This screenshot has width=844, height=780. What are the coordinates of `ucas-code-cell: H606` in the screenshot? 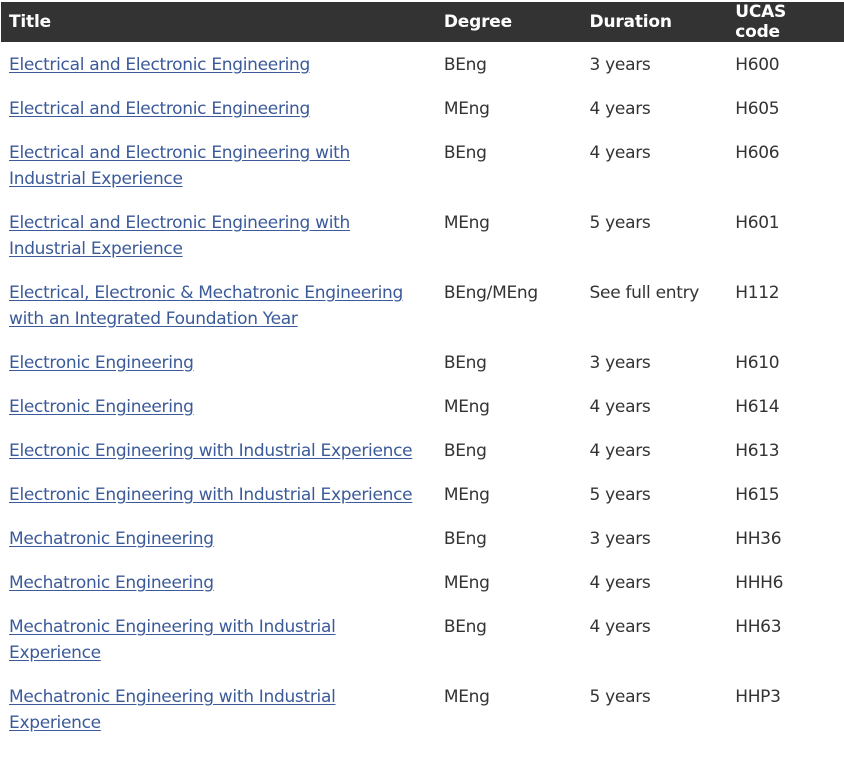 It's located at (757, 153).